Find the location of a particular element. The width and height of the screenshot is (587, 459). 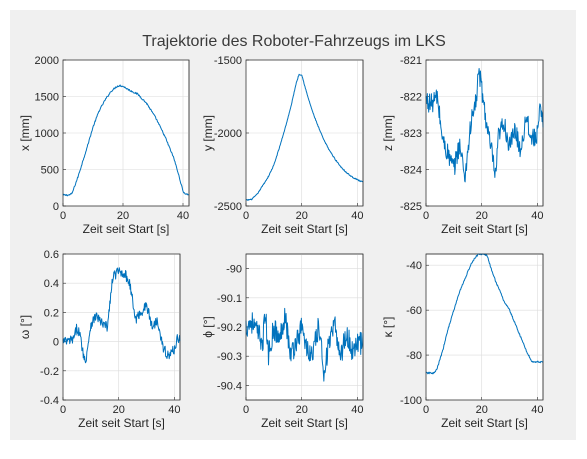

y-tick-label: -80 is located at coordinates (414, 356).